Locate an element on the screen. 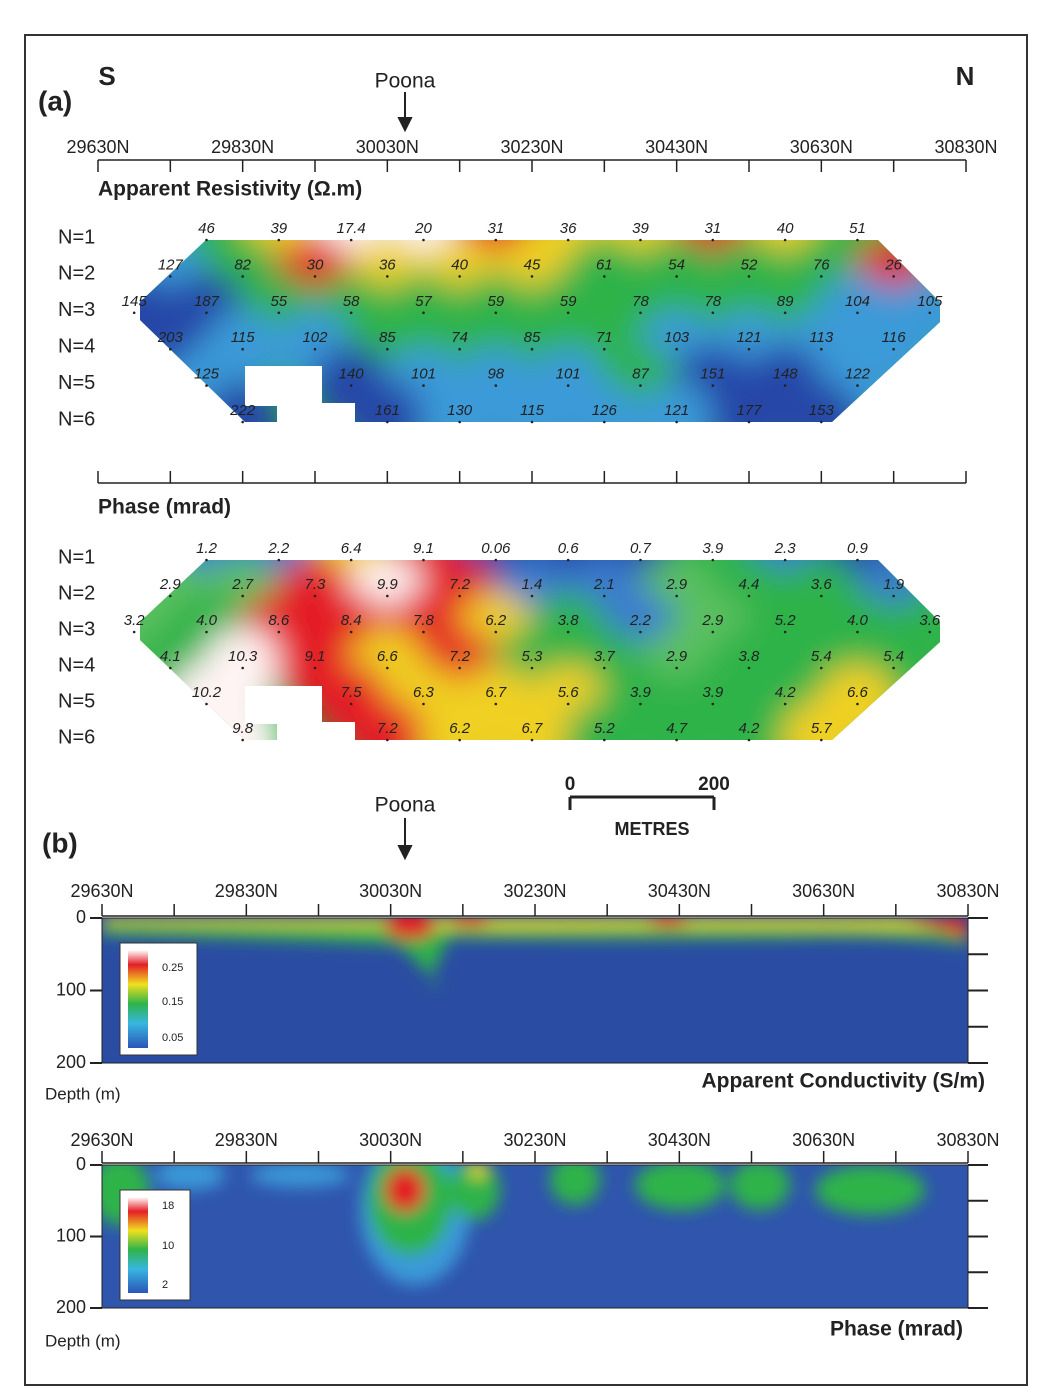  depth-tick-label: 200 is located at coordinates (71, 1062).